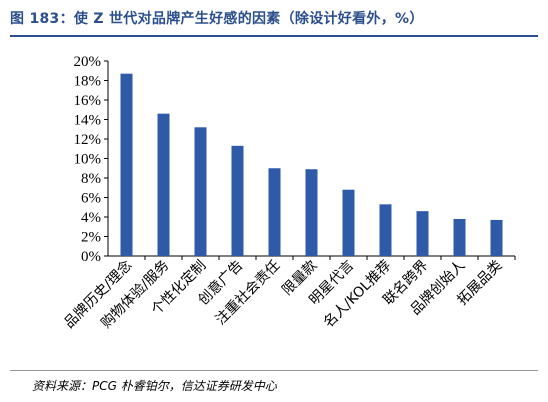  Describe the element at coordinates (154, 386) in the screenshot. I see `source-note: 资料来源：PCG 朴睿铂尔，信达证券研发中心` at that location.